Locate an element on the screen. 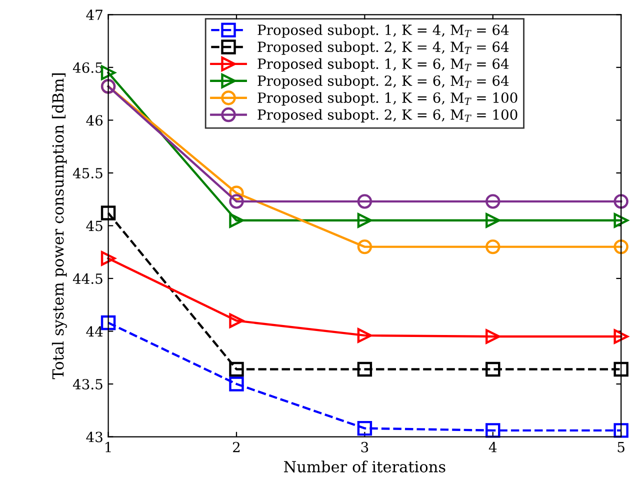 This screenshot has width=637, height=488. y-tick-label: 44 is located at coordinates (94, 331).